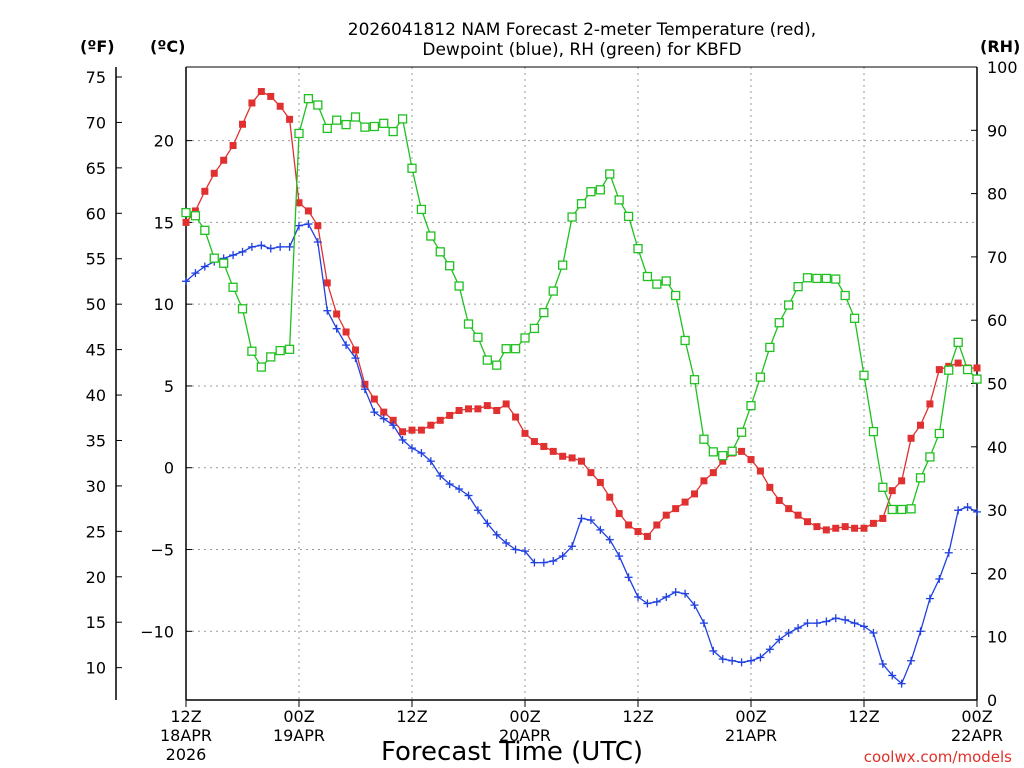  What do you see at coordinates (997, 510) in the screenshot?
I see `rh-tick-label: 30` at bounding box center [997, 510].